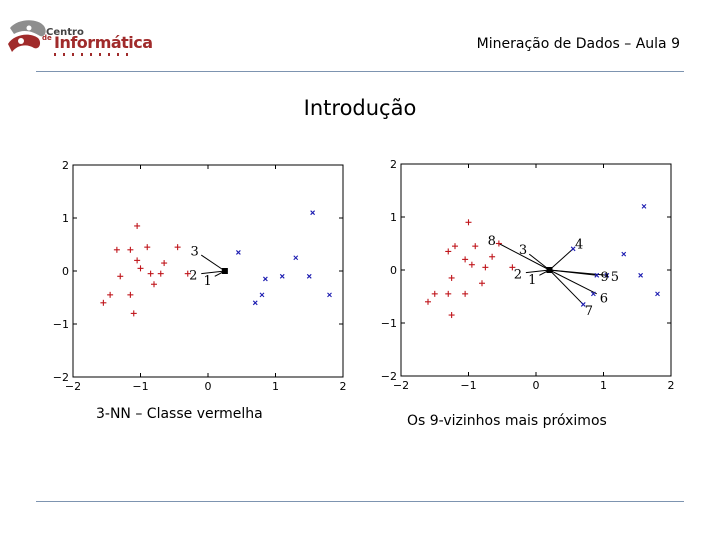 The width and height of the screenshot is (720, 540). I want to click on logo-text-centro: Centro, so click(65, 32).